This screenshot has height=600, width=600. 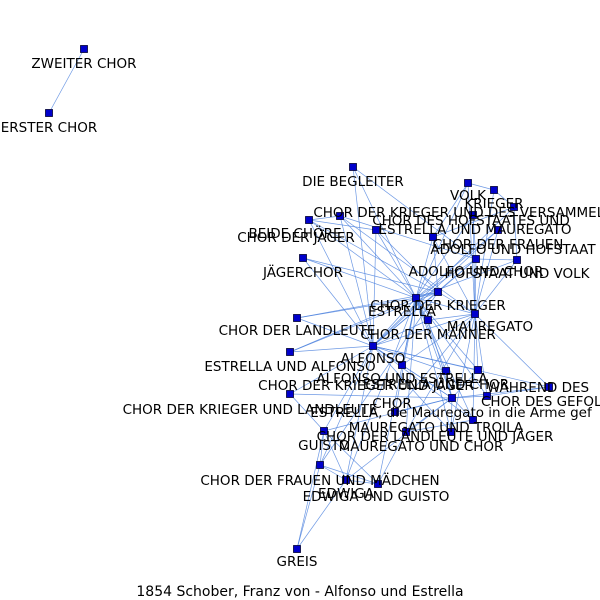 I want to click on edge-beide-chore-alfonso, so click(x=341, y=283).